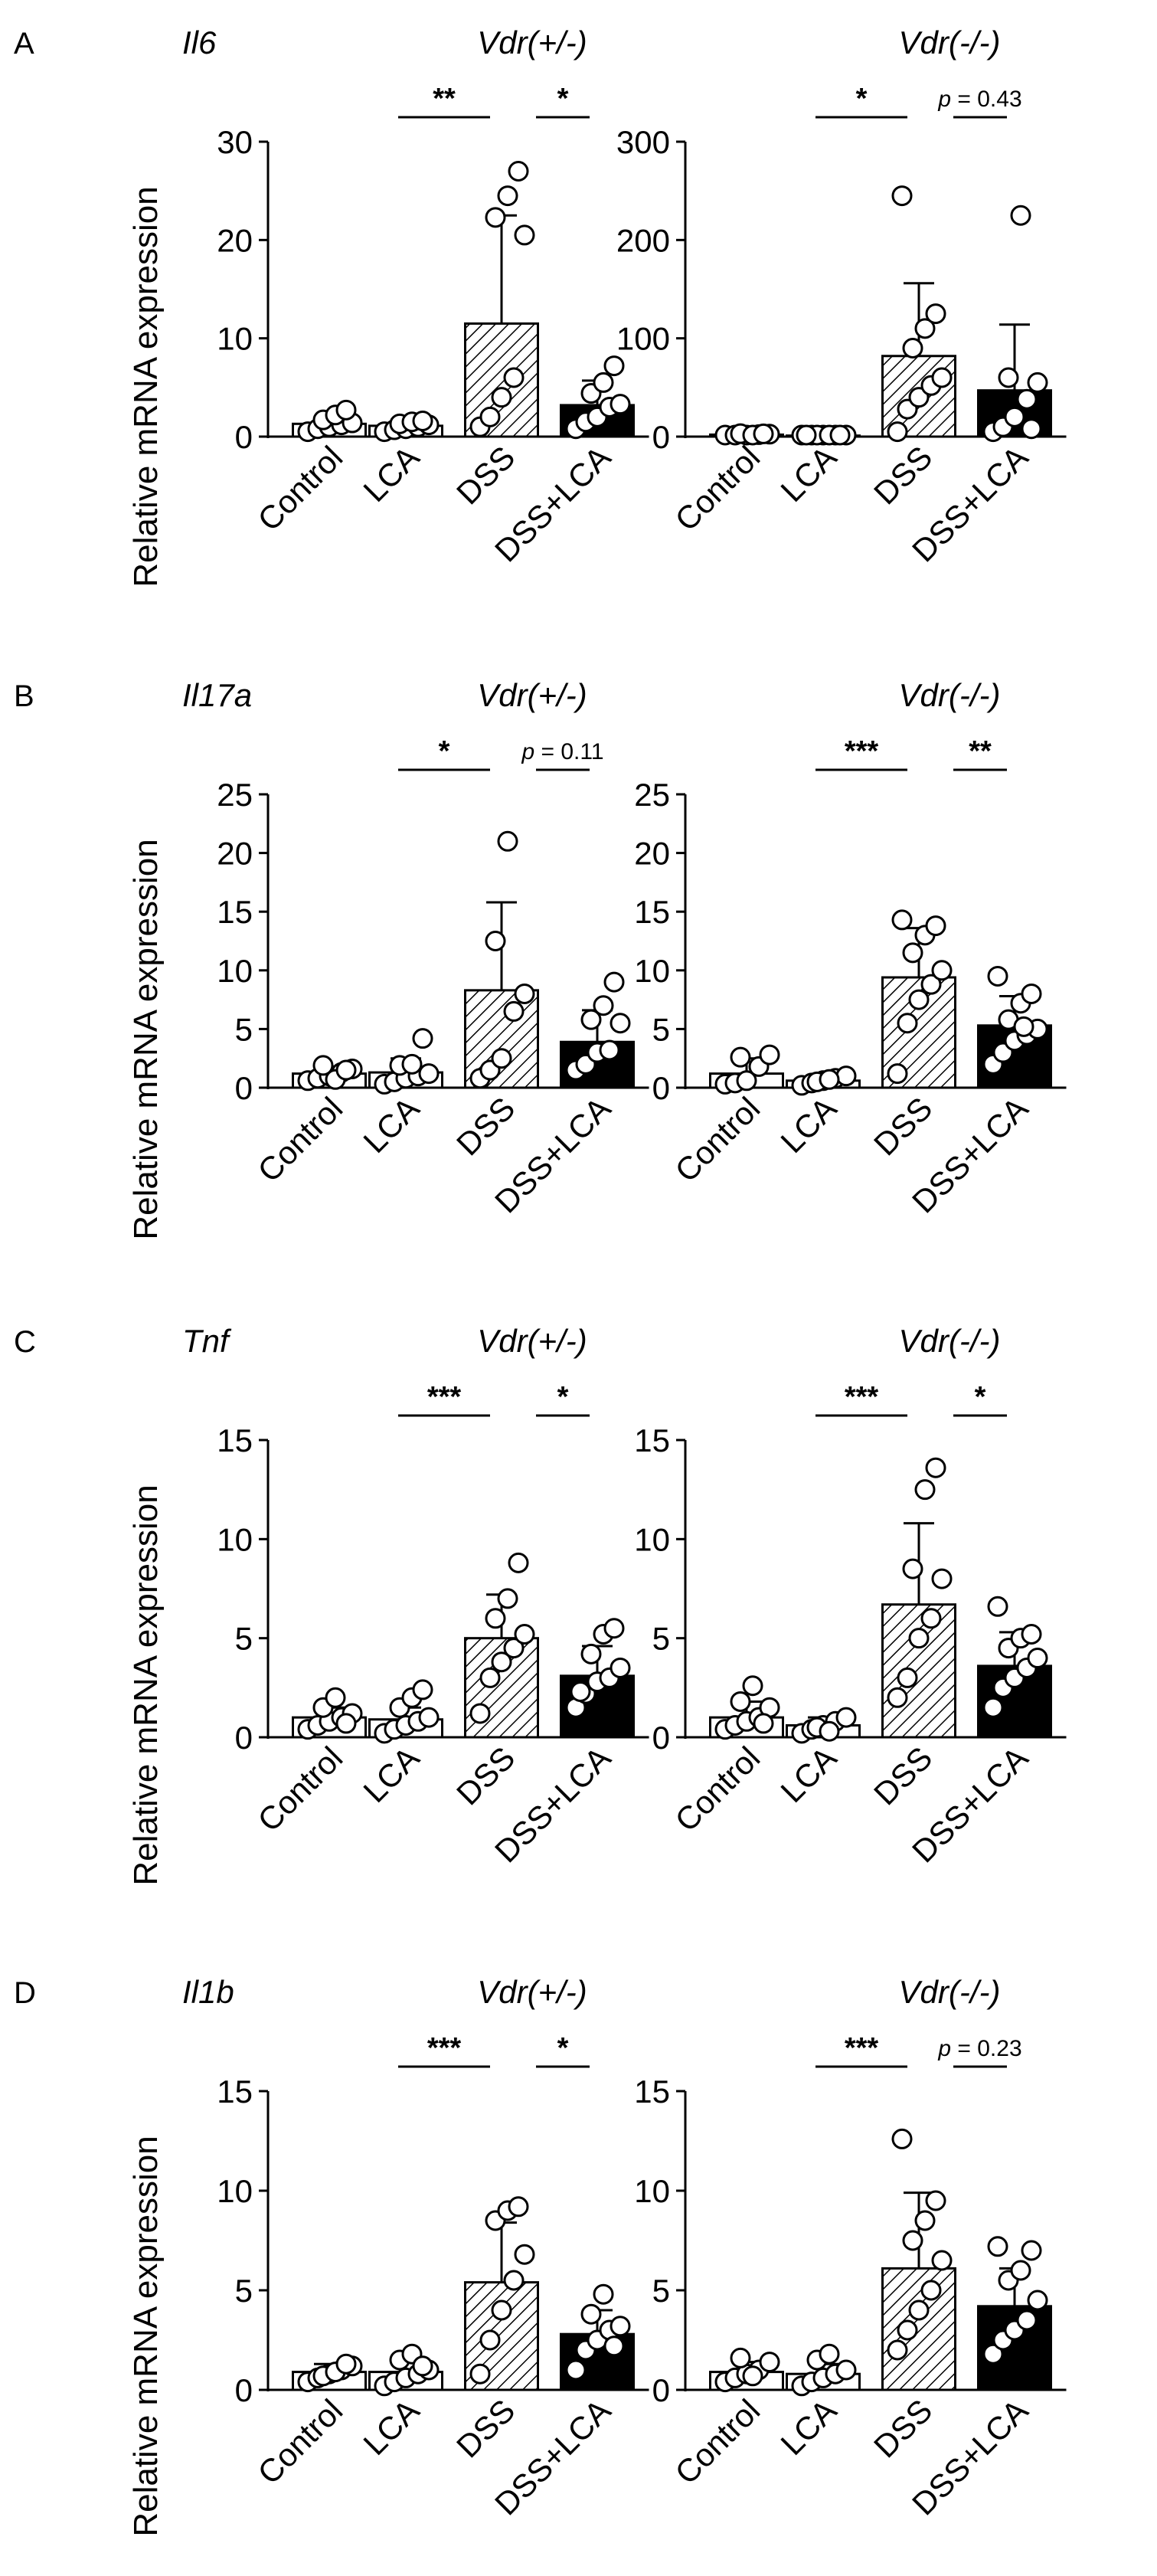 The image size is (1157, 2576). Describe the element at coordinates (24, 44) in the screenshot. I see `panel-letter: A` at that location.